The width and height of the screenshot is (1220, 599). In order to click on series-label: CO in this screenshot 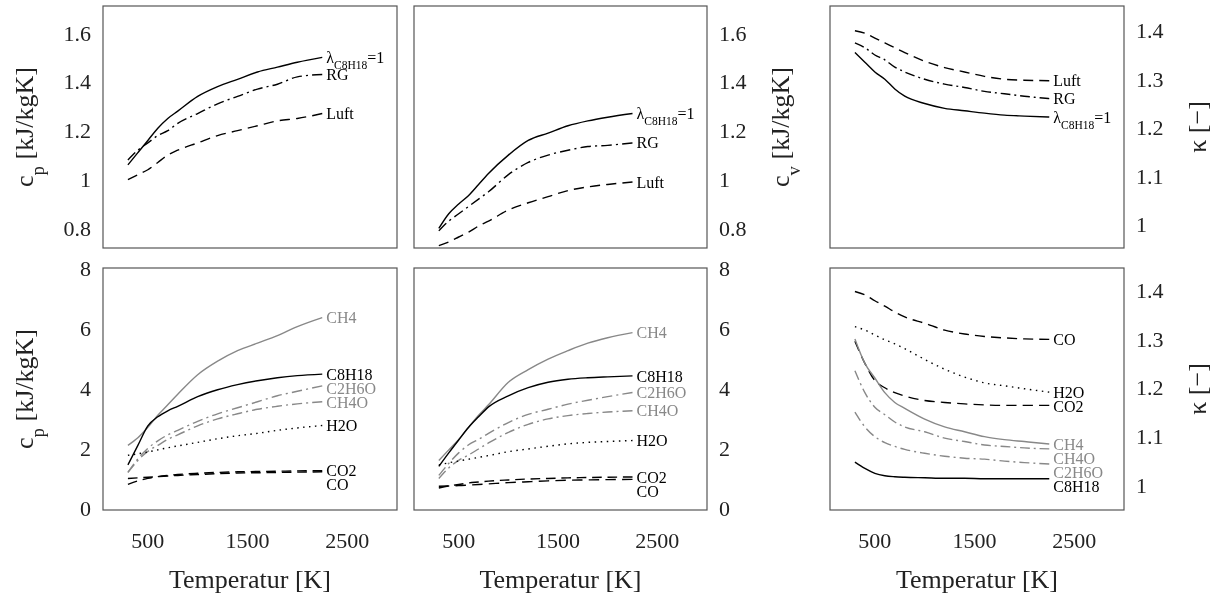, I will do `click(1064, 339)`.